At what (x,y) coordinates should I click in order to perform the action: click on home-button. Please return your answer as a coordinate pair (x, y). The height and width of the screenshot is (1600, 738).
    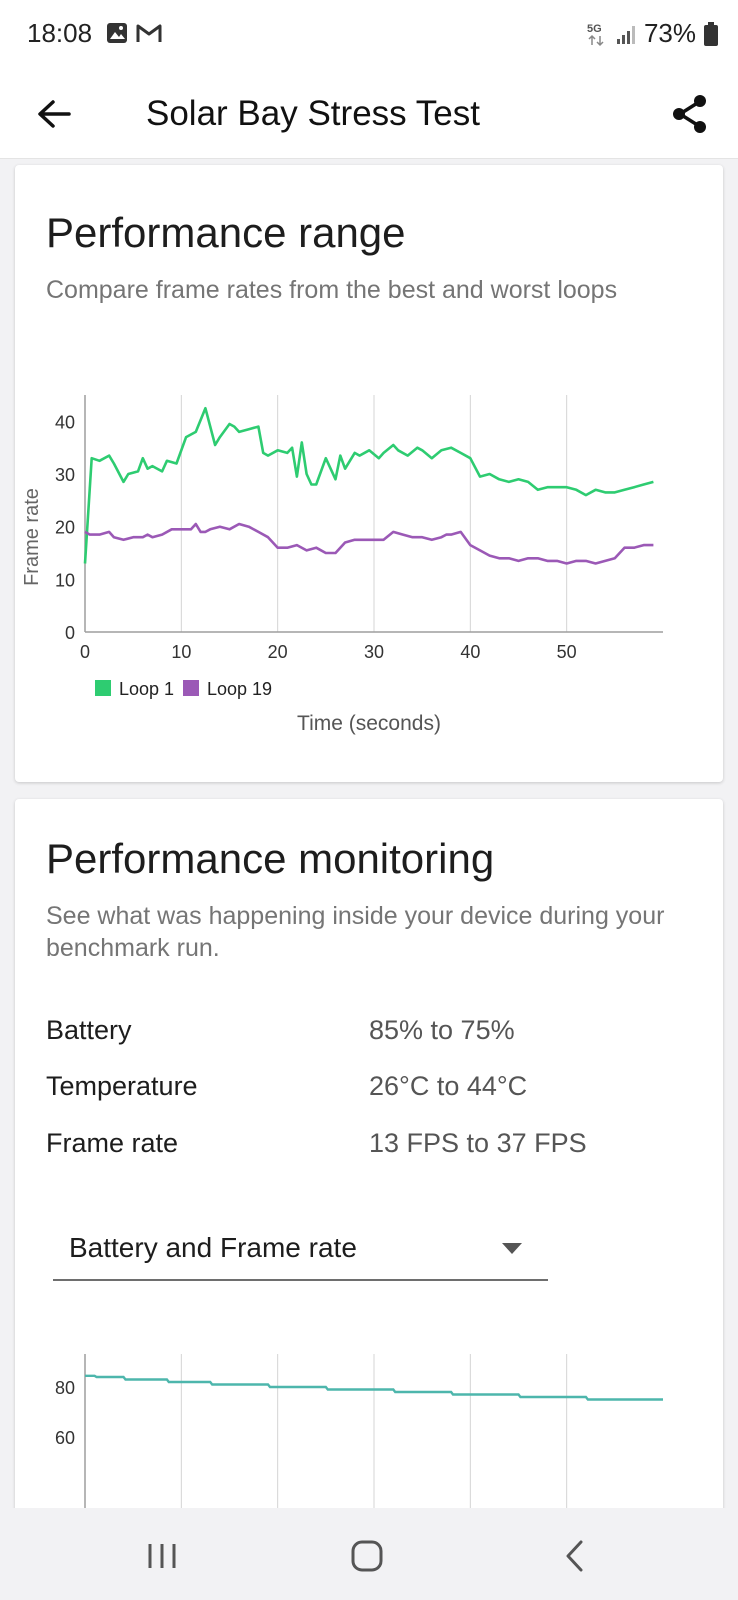
    Looking at the image, I should click on (367, 1556).